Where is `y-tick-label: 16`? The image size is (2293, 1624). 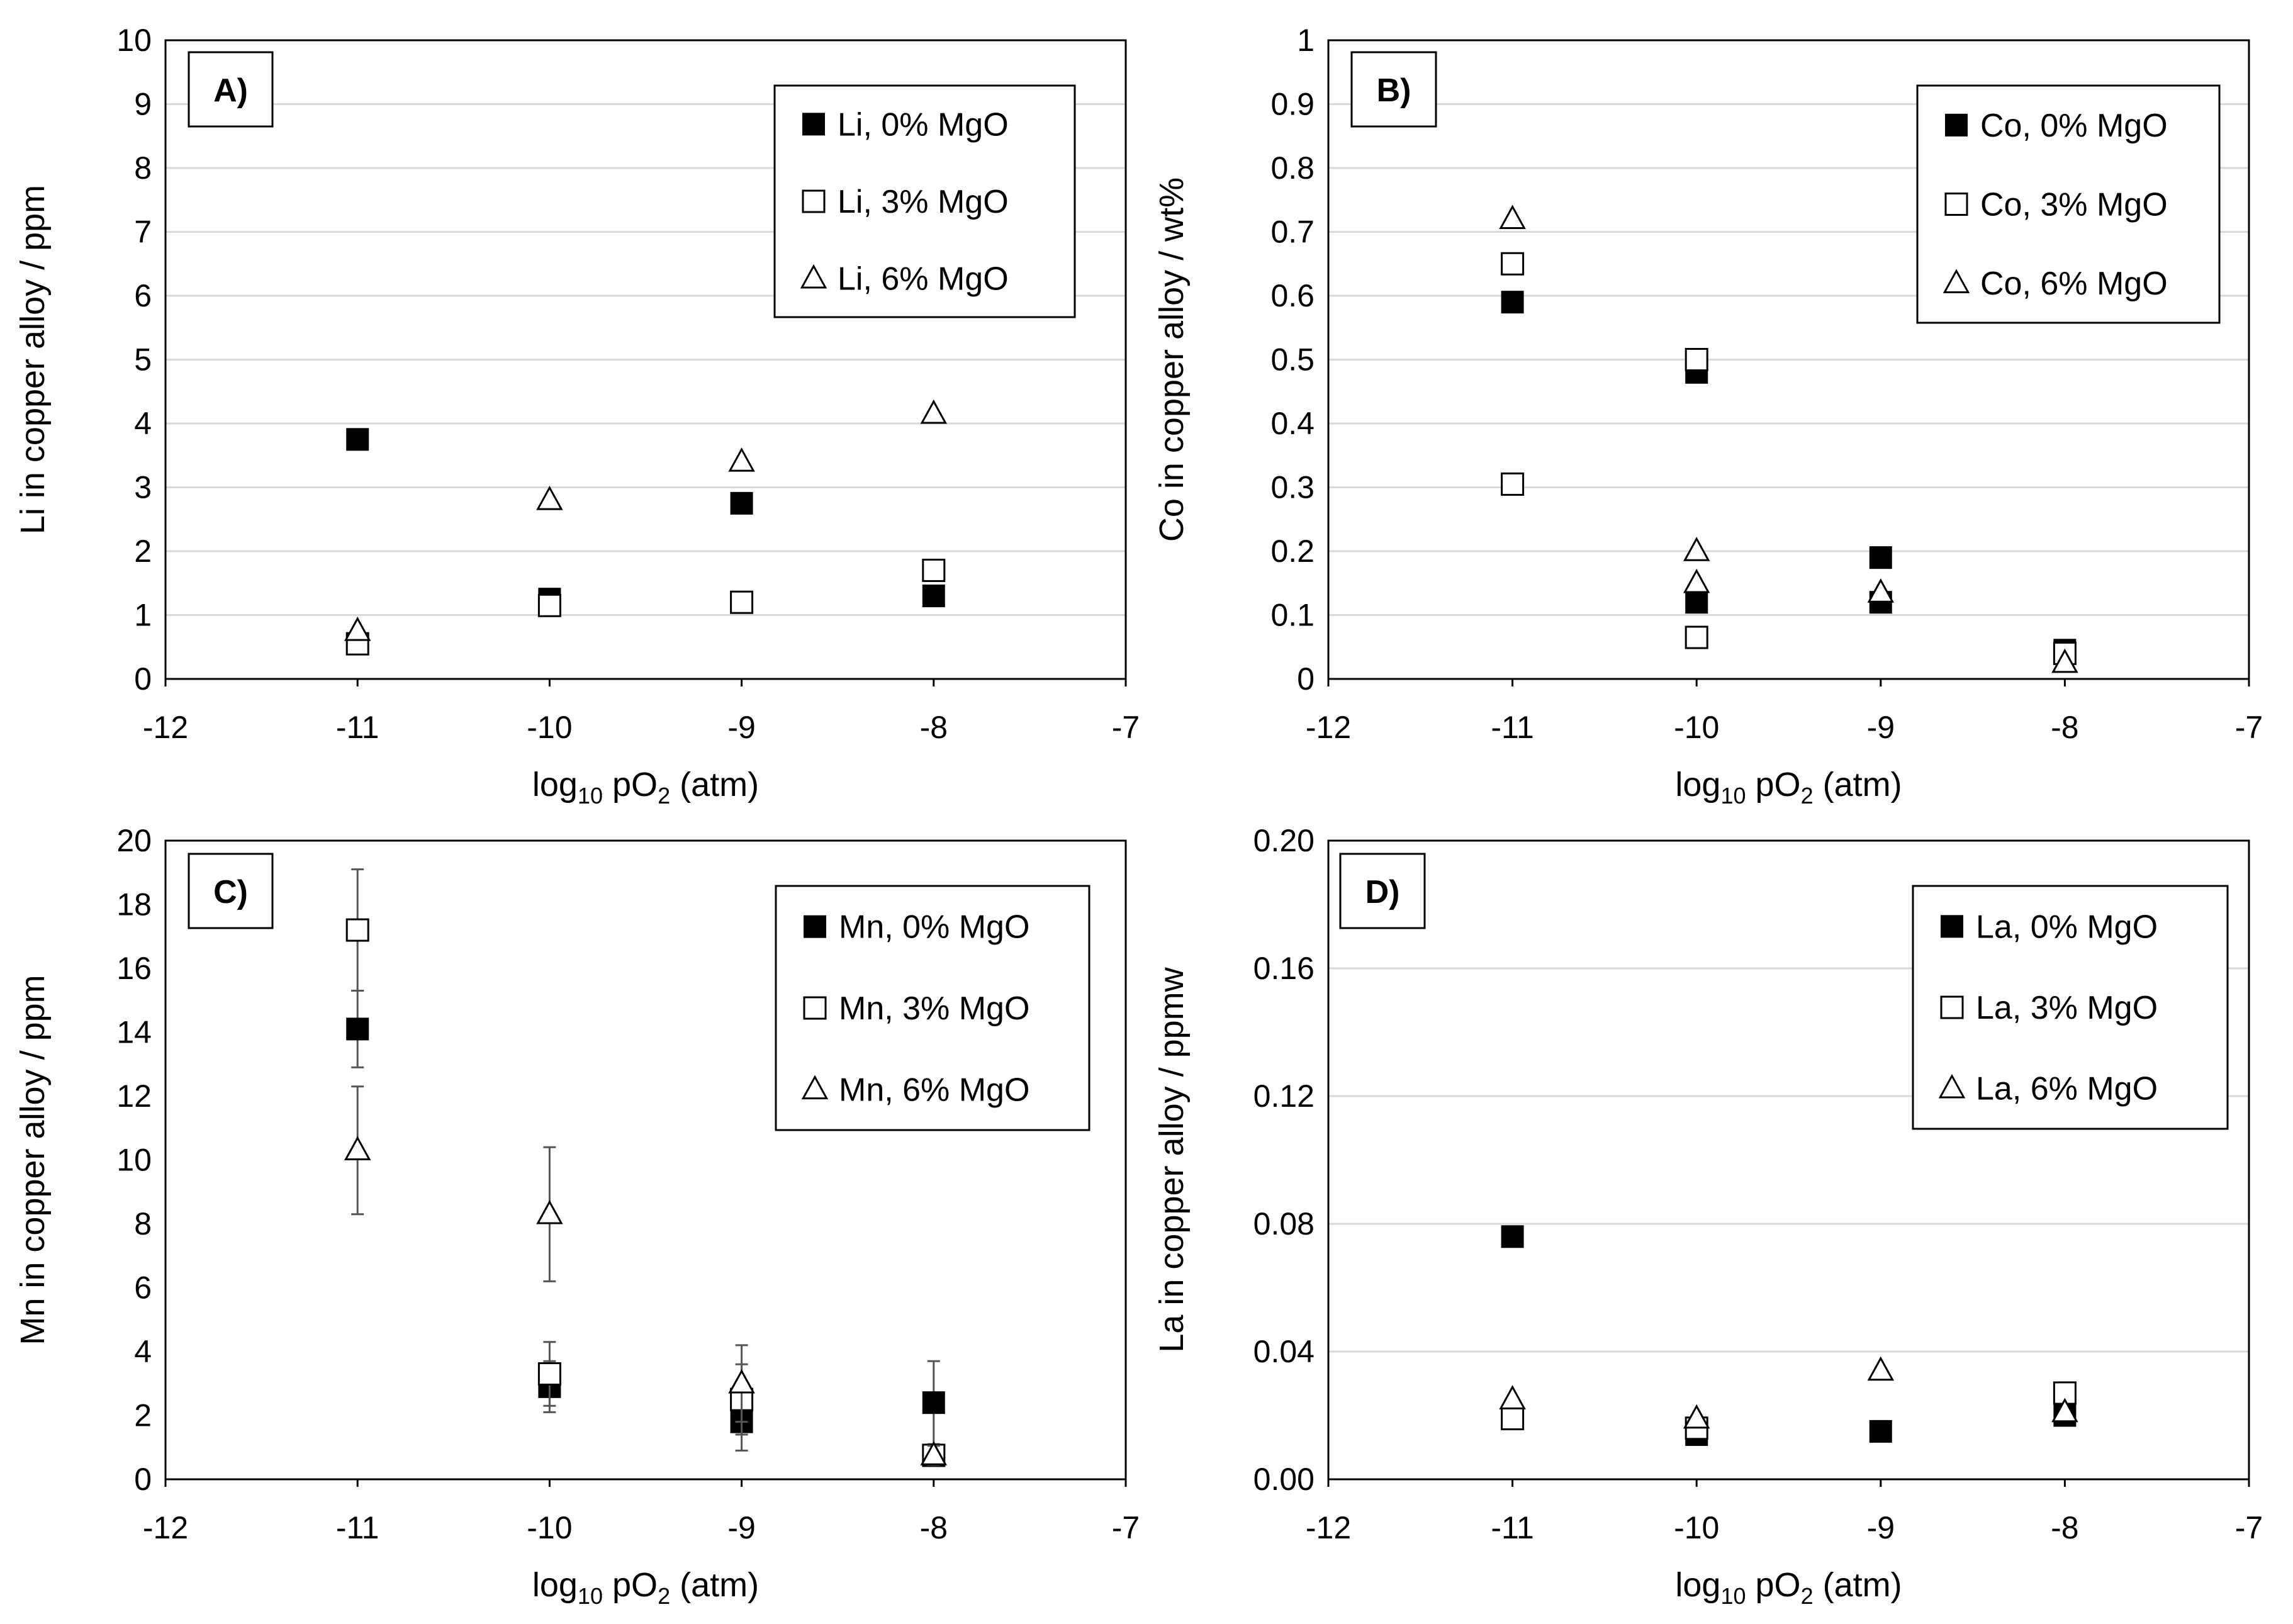
y-tick-label: 16 is located at coordinates (134, 968).